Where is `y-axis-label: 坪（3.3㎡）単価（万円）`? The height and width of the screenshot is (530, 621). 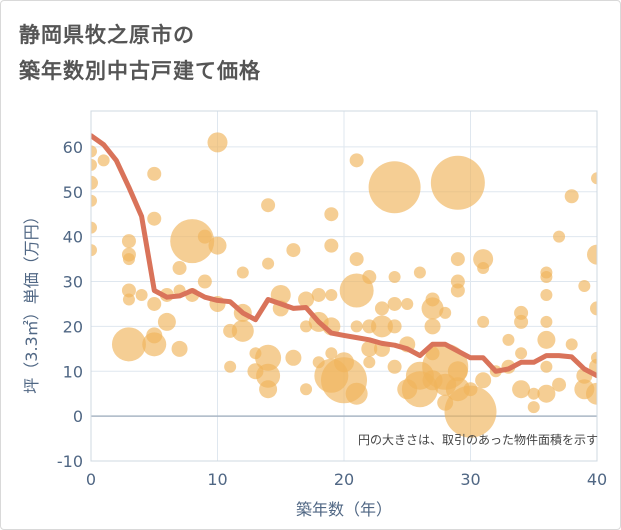 y-axis-label: 坪（3.3㎡）単価（万円） is located at coordinates (31, 300).